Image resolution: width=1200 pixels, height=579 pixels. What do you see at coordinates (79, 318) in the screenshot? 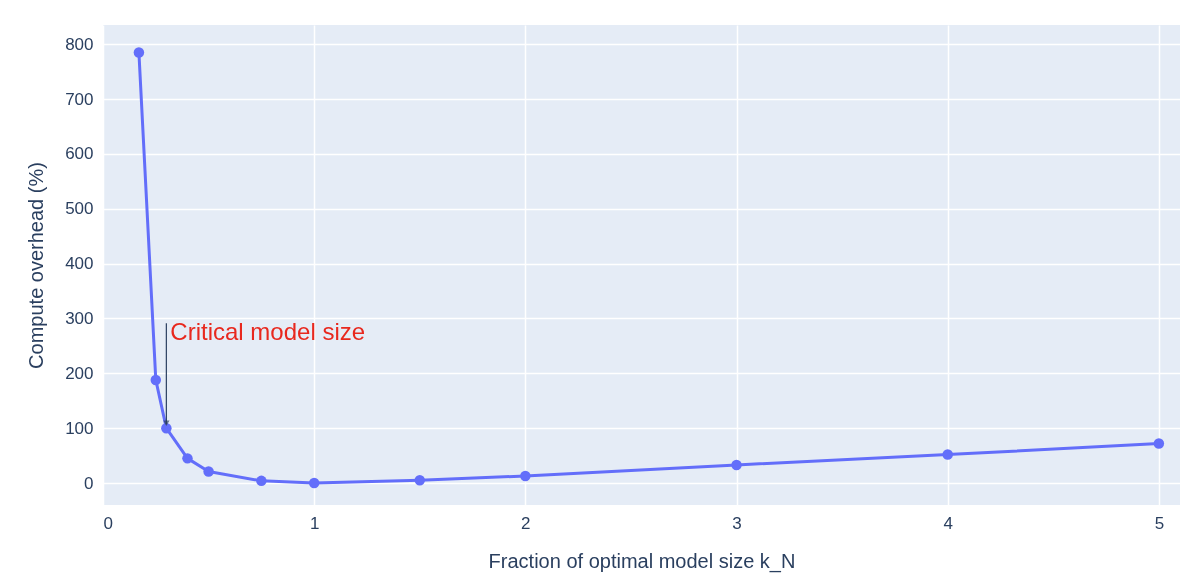
I see `y-tick-label: 300` at bounding box center [79, 318].